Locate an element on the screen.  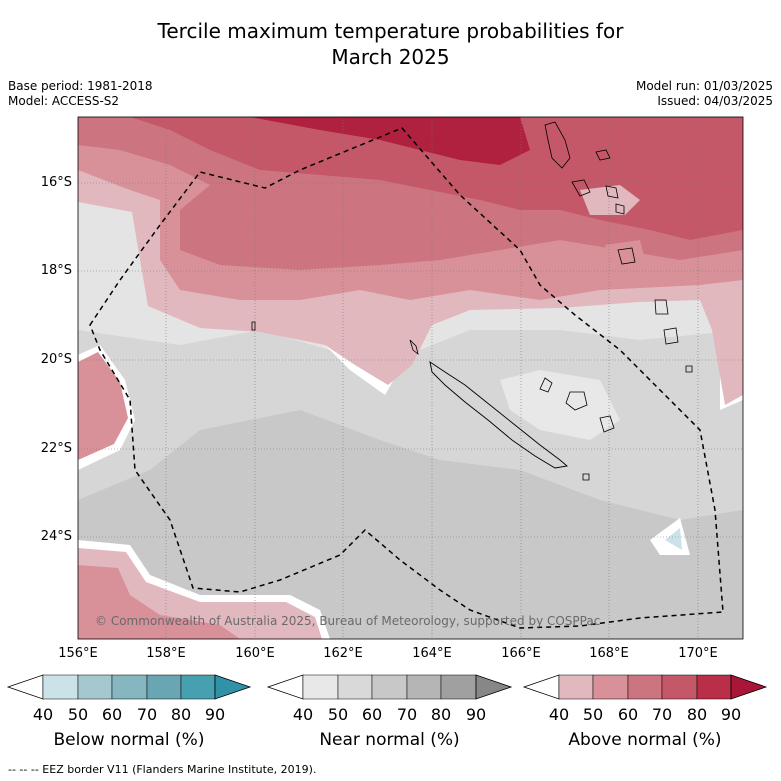
near-normal-label: Near normal (%) is located at coordinates (389, 740).